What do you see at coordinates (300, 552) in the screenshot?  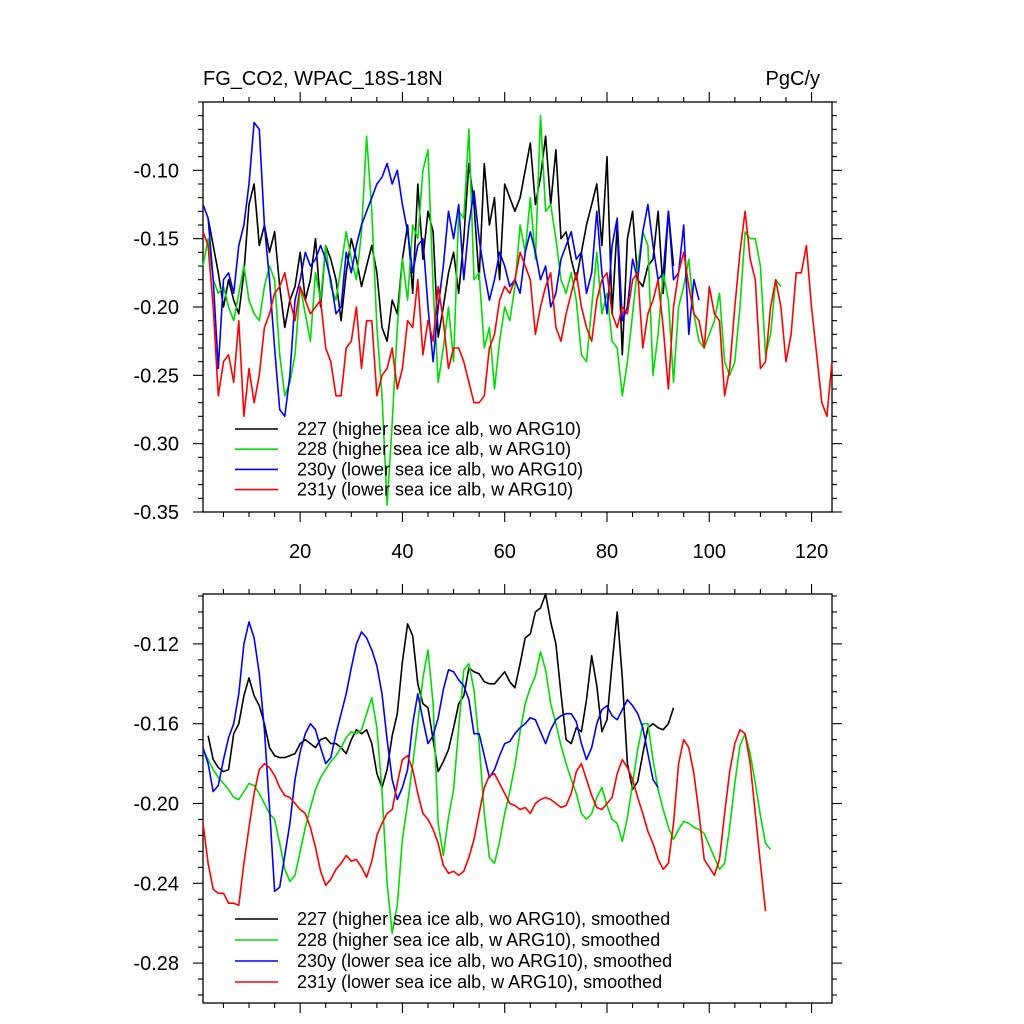 I see `x-tick-label: 20` at bounding box center [300, 552].